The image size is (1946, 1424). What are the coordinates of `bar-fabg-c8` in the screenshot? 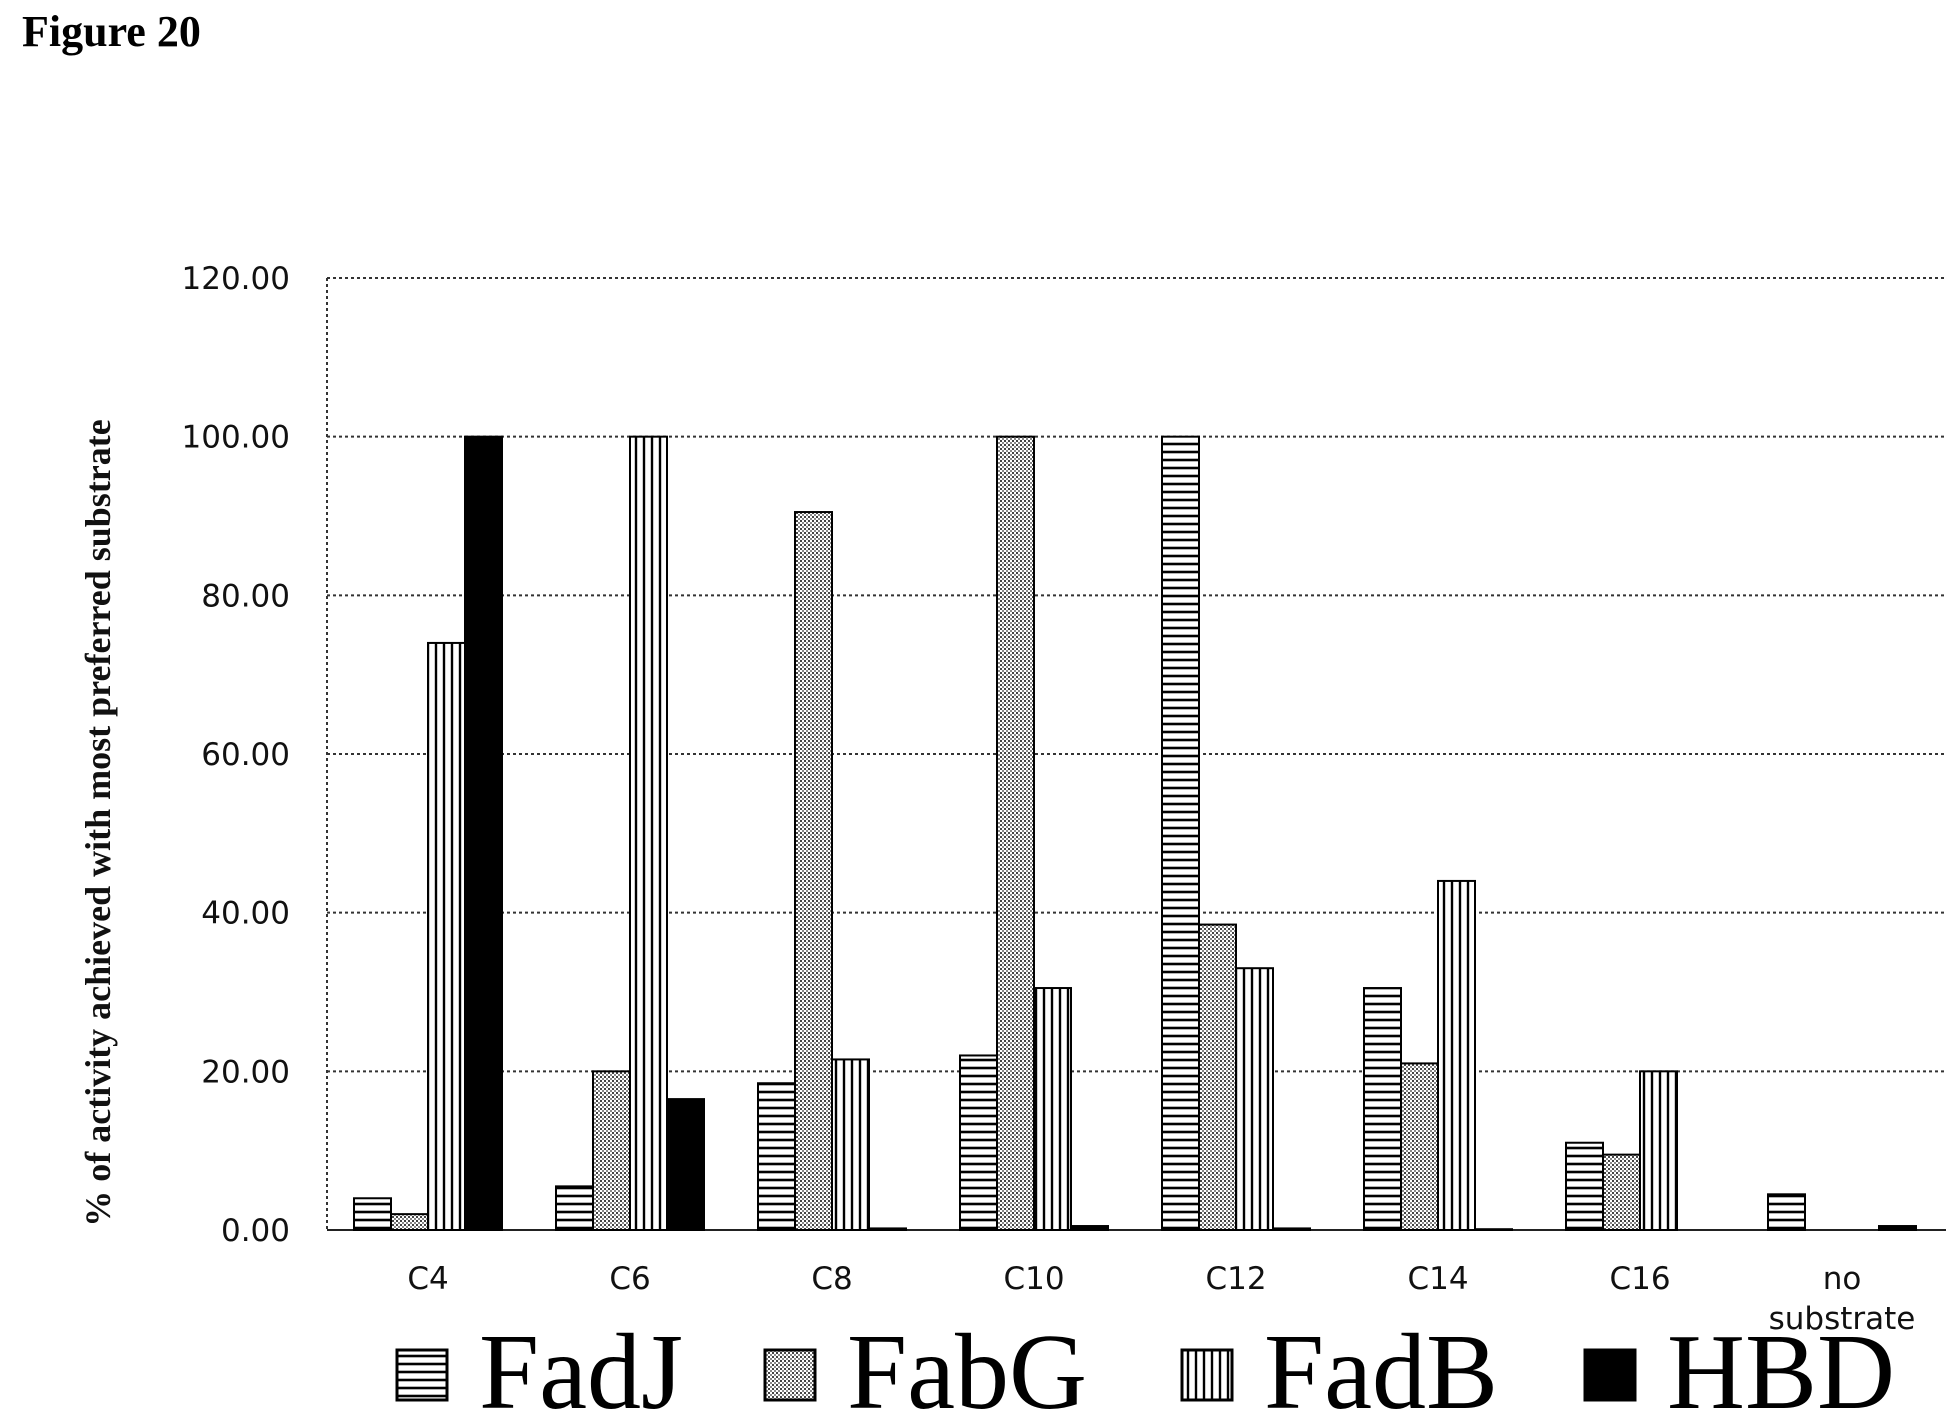 It's located at (813, 871).